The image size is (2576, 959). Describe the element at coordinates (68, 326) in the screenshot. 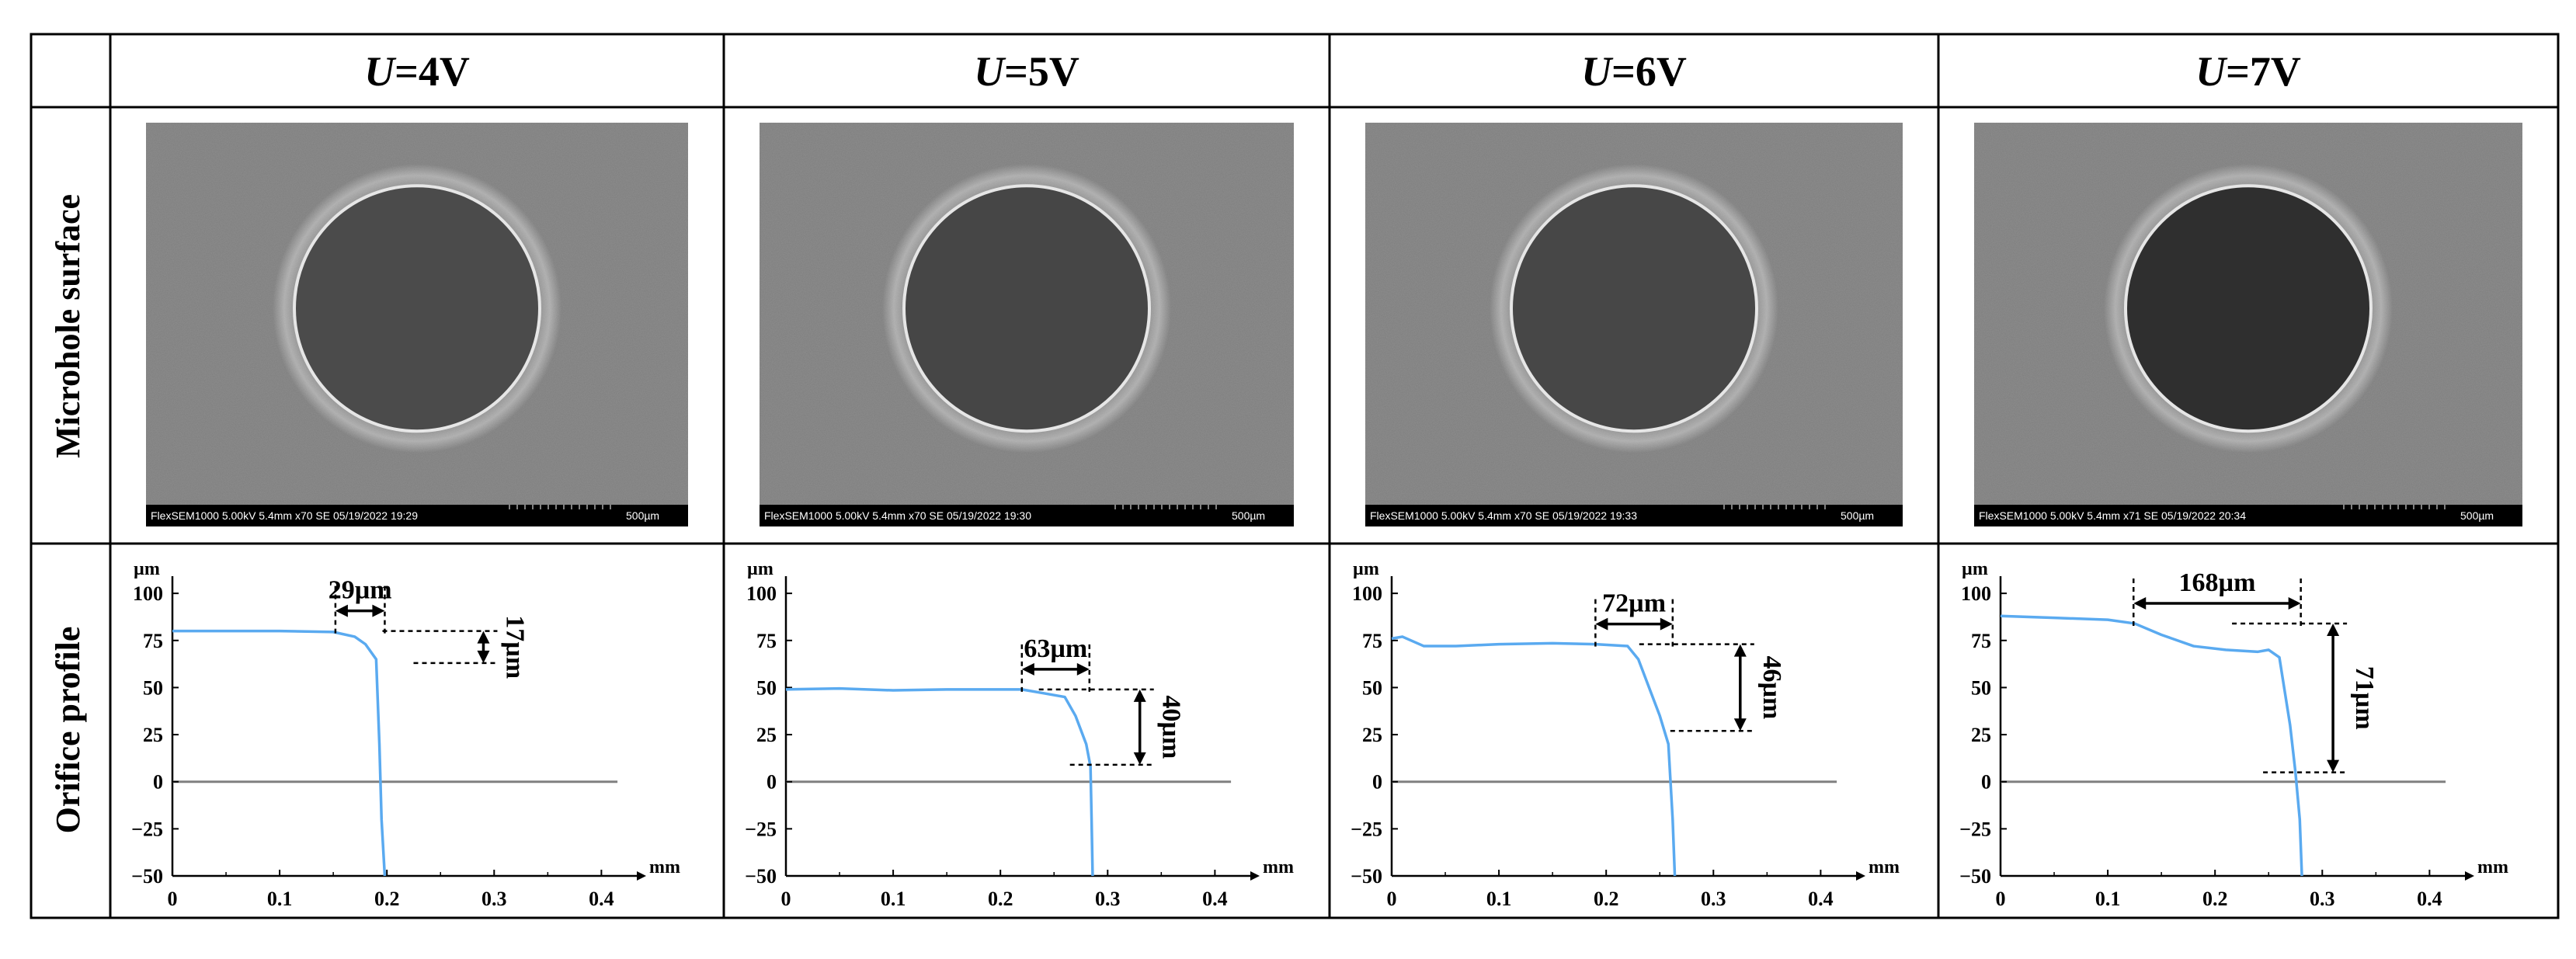

I see `row-label-surface: Microhole surface` at that location.